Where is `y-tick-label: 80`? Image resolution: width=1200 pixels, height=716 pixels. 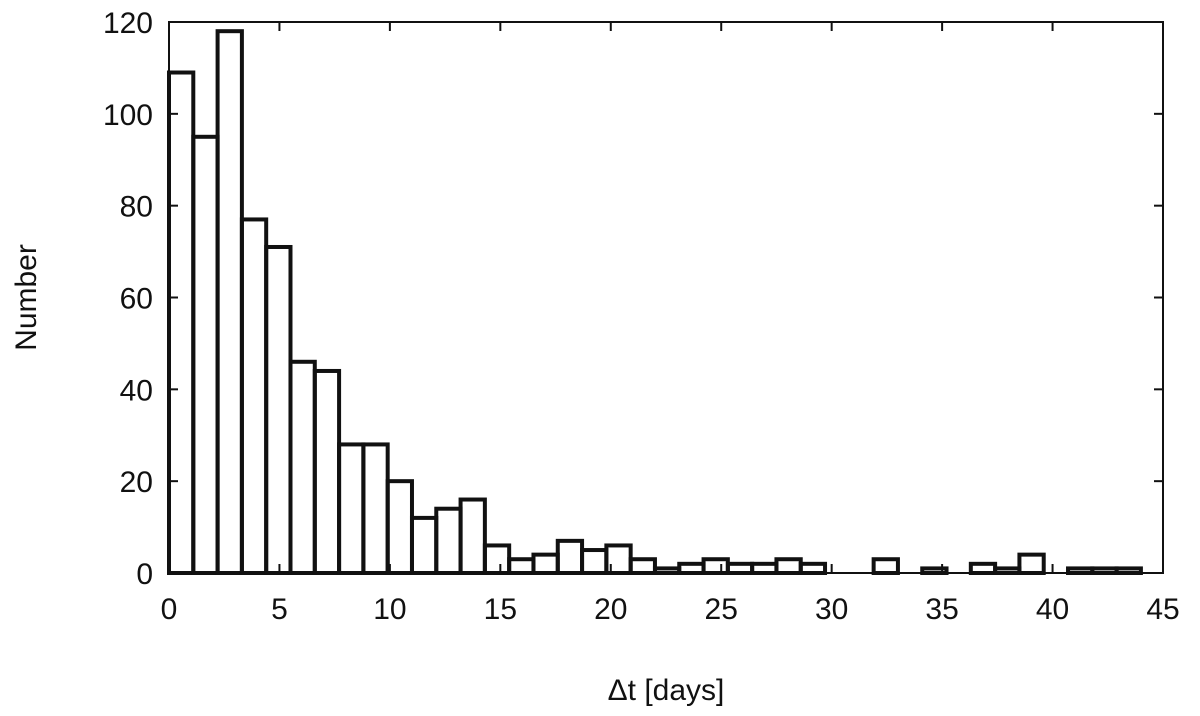
y-tick-label: 80 is located at coordinates (136, 207).